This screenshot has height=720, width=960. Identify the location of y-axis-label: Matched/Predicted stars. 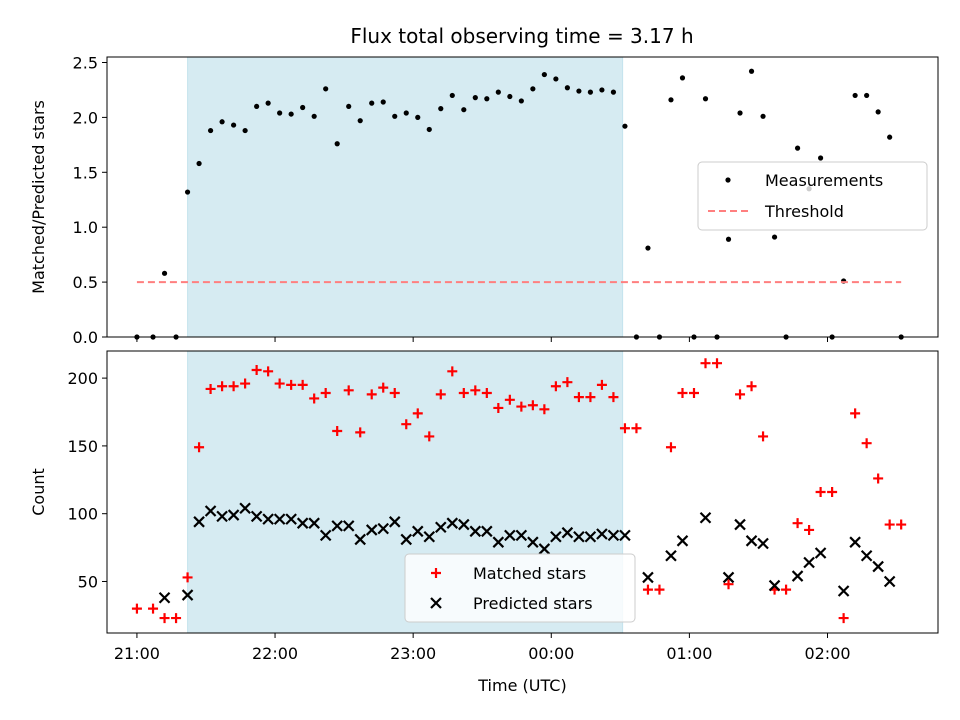
(38, 197).